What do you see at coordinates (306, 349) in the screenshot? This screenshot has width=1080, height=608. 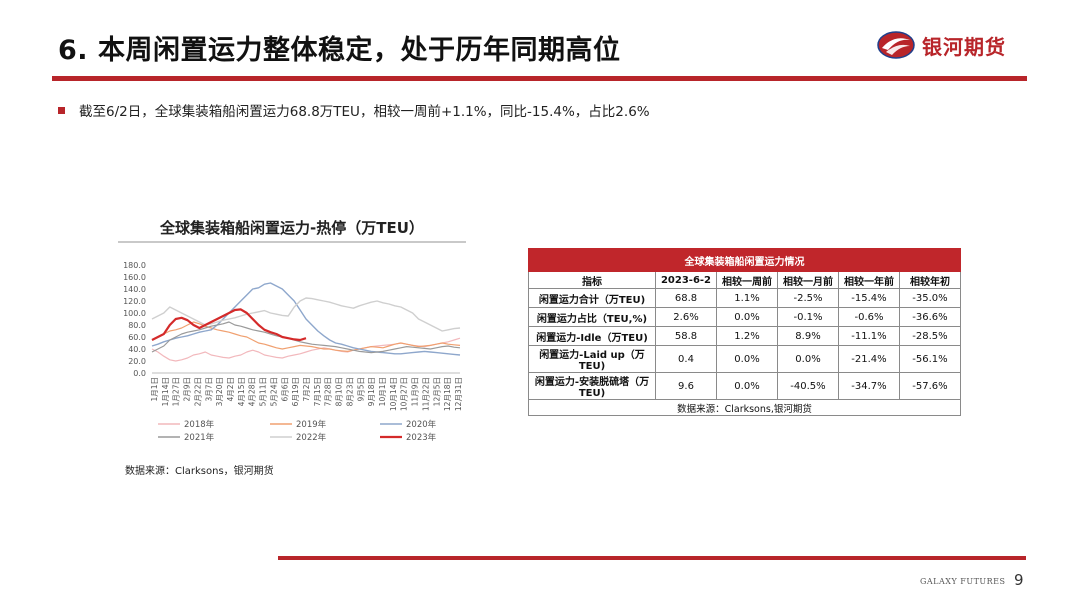 I see `series-line-2018年` at bounding box center [306, 349].